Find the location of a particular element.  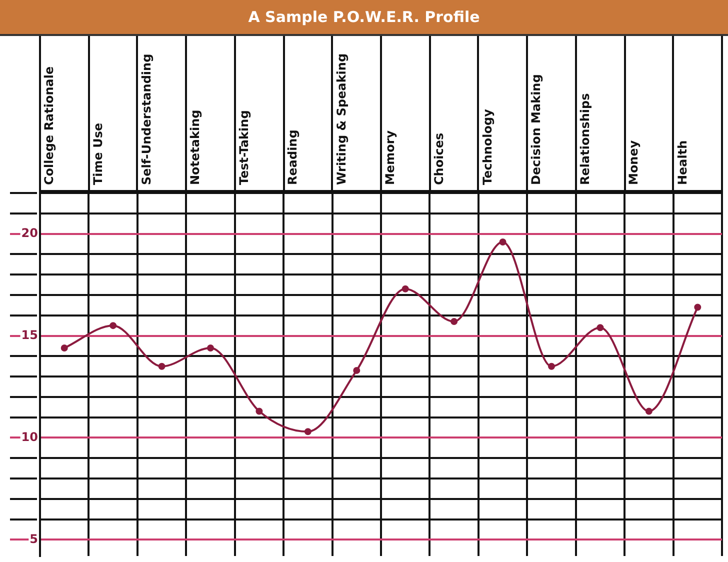

x-tick-label: Money is located at coordinates (633, 162).